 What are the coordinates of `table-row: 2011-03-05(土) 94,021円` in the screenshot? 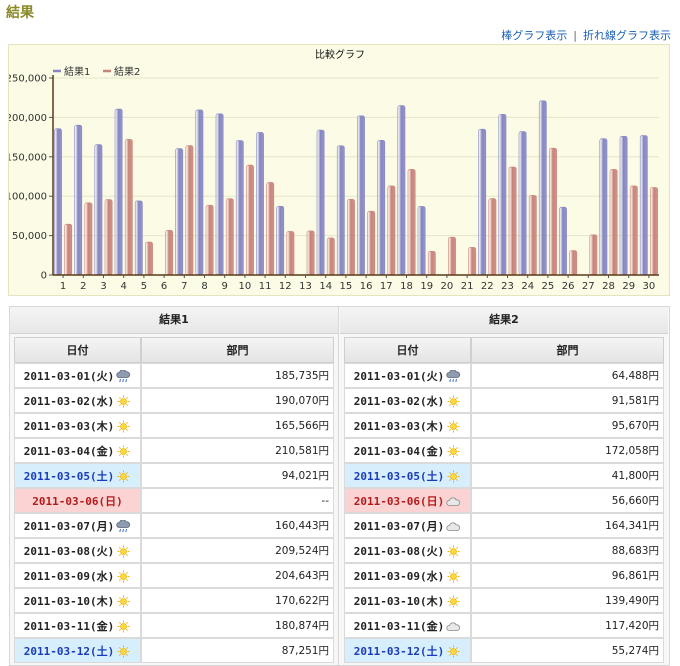 It's located at (174, 475).